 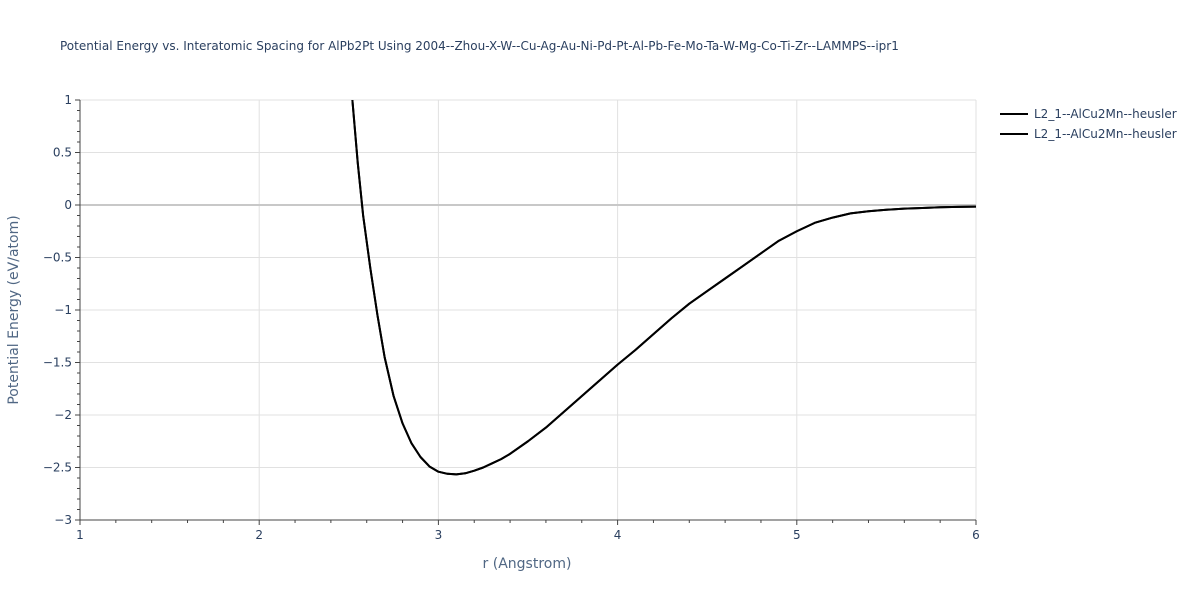 What do you see at coordinates (63, 415) in the screenshot?
I see `y-tick-label: −2` at bounding box center [63, 415].